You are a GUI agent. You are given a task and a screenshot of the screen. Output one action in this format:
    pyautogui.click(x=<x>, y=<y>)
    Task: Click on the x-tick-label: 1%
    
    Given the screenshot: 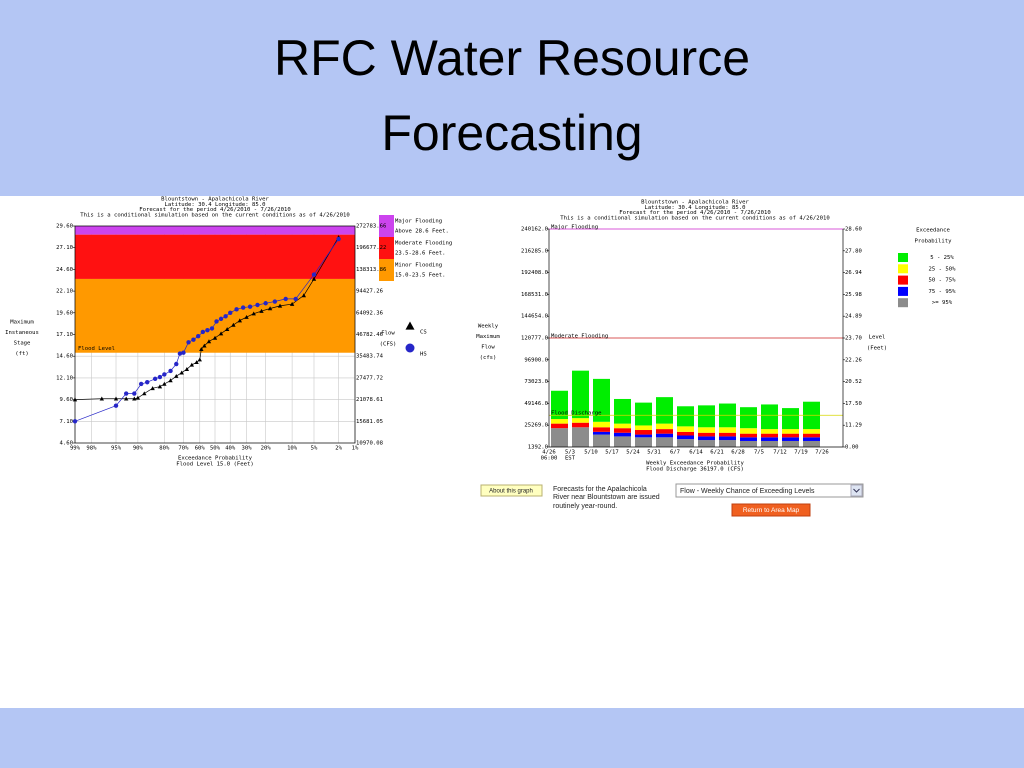 What is the action you would take?
    pyautogui.click(x=355, y=449)
    